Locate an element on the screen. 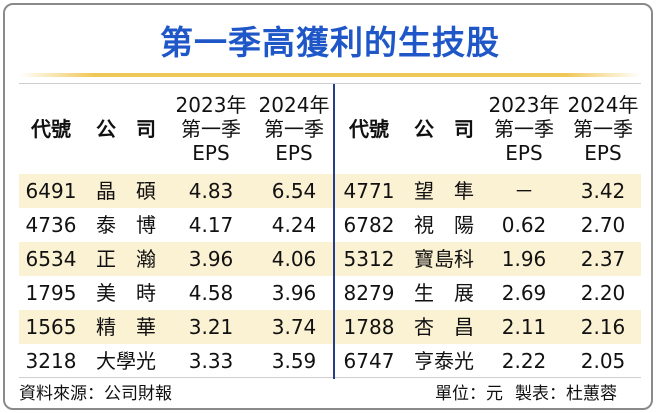  cell-code: 1565 is located at coordinates (51, 327).